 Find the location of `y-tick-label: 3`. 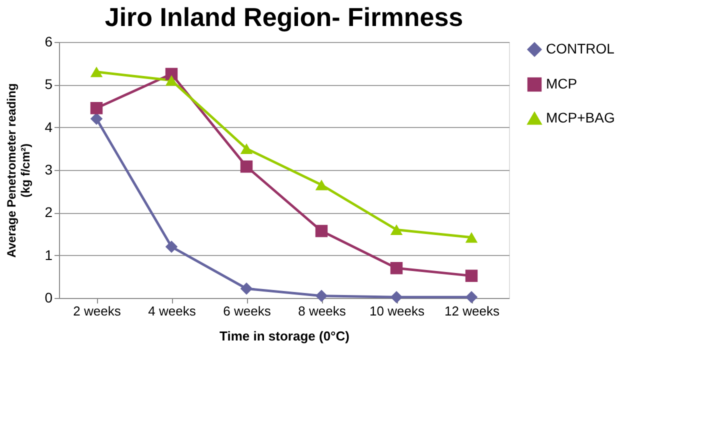

y-tick-label: 3 is located at coordinates (48, 170).